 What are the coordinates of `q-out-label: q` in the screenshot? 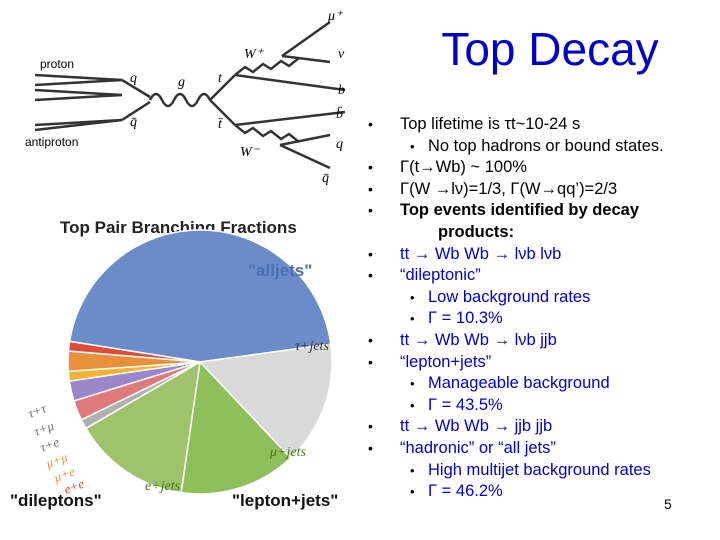 It's located at (339, 144).